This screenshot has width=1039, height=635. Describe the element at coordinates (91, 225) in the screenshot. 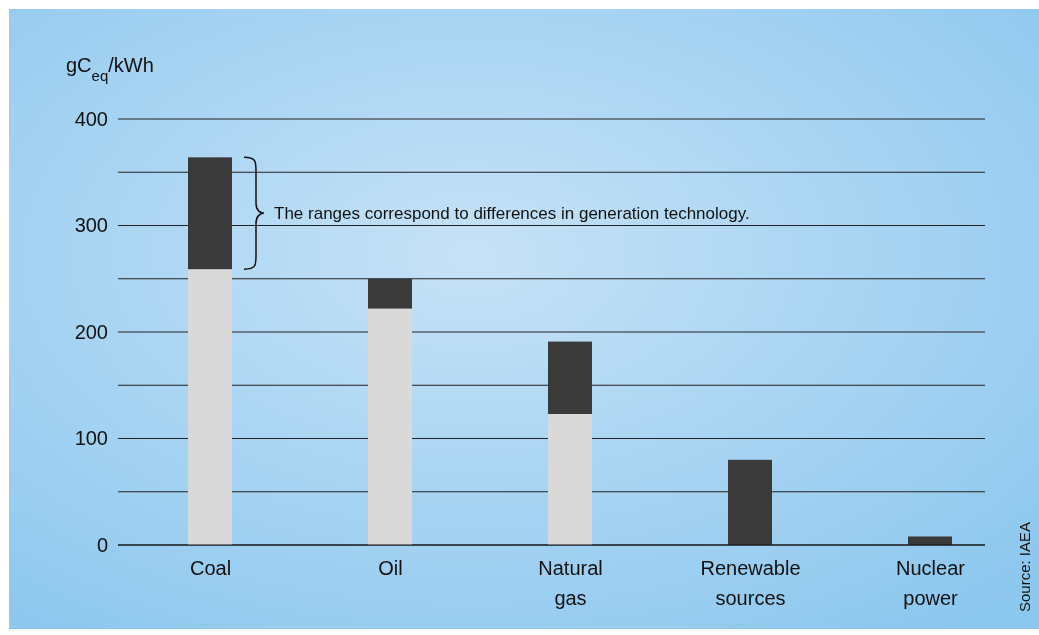

I see `y-tick-label: 300` at that location.